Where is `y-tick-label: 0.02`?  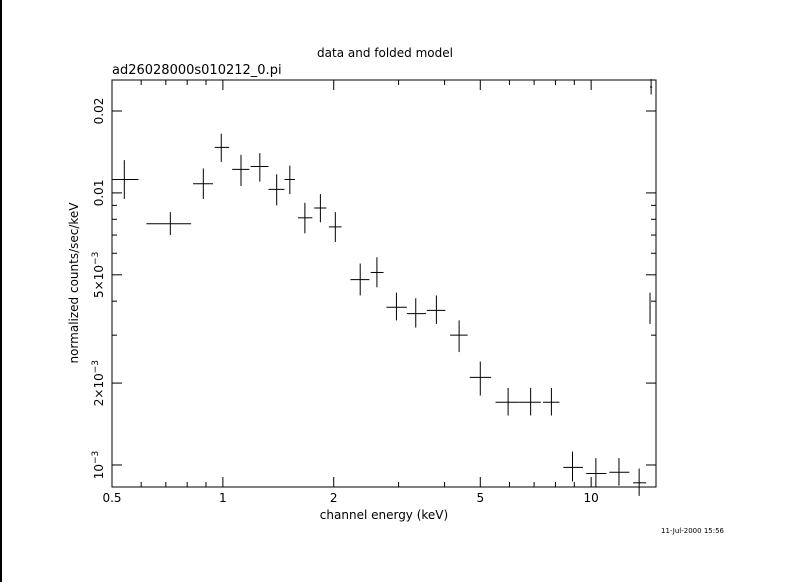
y-tick-label: 0.02 is located at coordinates (99, 111).